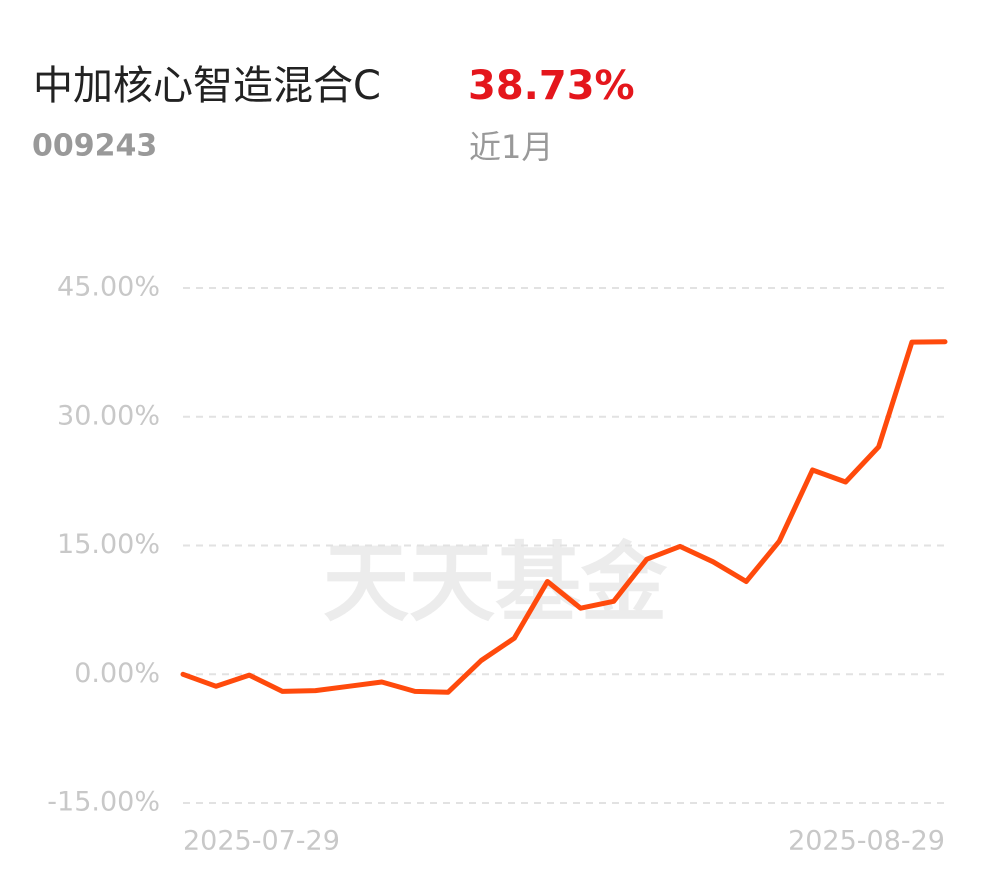 Image resolution: width=990 pixels, height=878 pixels. I want to click on fund-code: 009243, so click(94, 146).